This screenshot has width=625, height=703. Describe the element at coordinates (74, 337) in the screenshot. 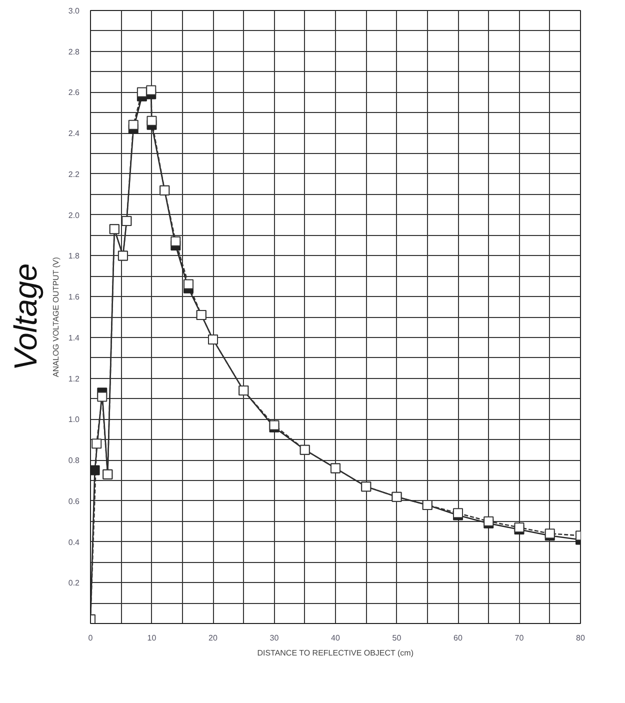

I see `y-tick-label: 1.4` at that location.